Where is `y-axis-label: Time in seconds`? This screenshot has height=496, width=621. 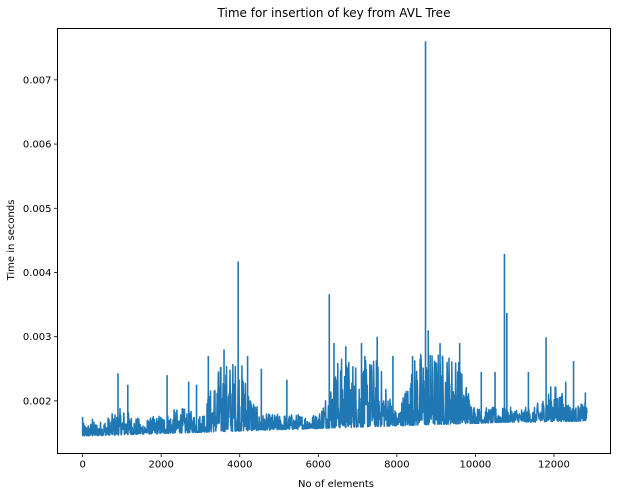
y-axis-label: Time in seconds is located at coordinates (11, 241).